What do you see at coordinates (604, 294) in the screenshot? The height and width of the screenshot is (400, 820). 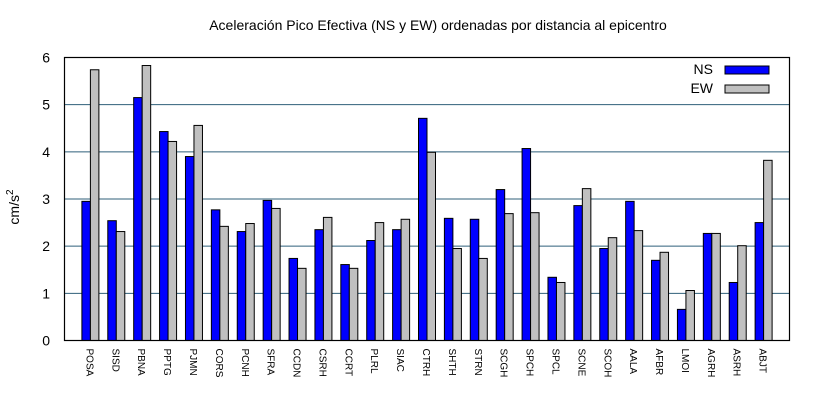 I see `bar-ns-scoh` at bounding box center [604, 294].